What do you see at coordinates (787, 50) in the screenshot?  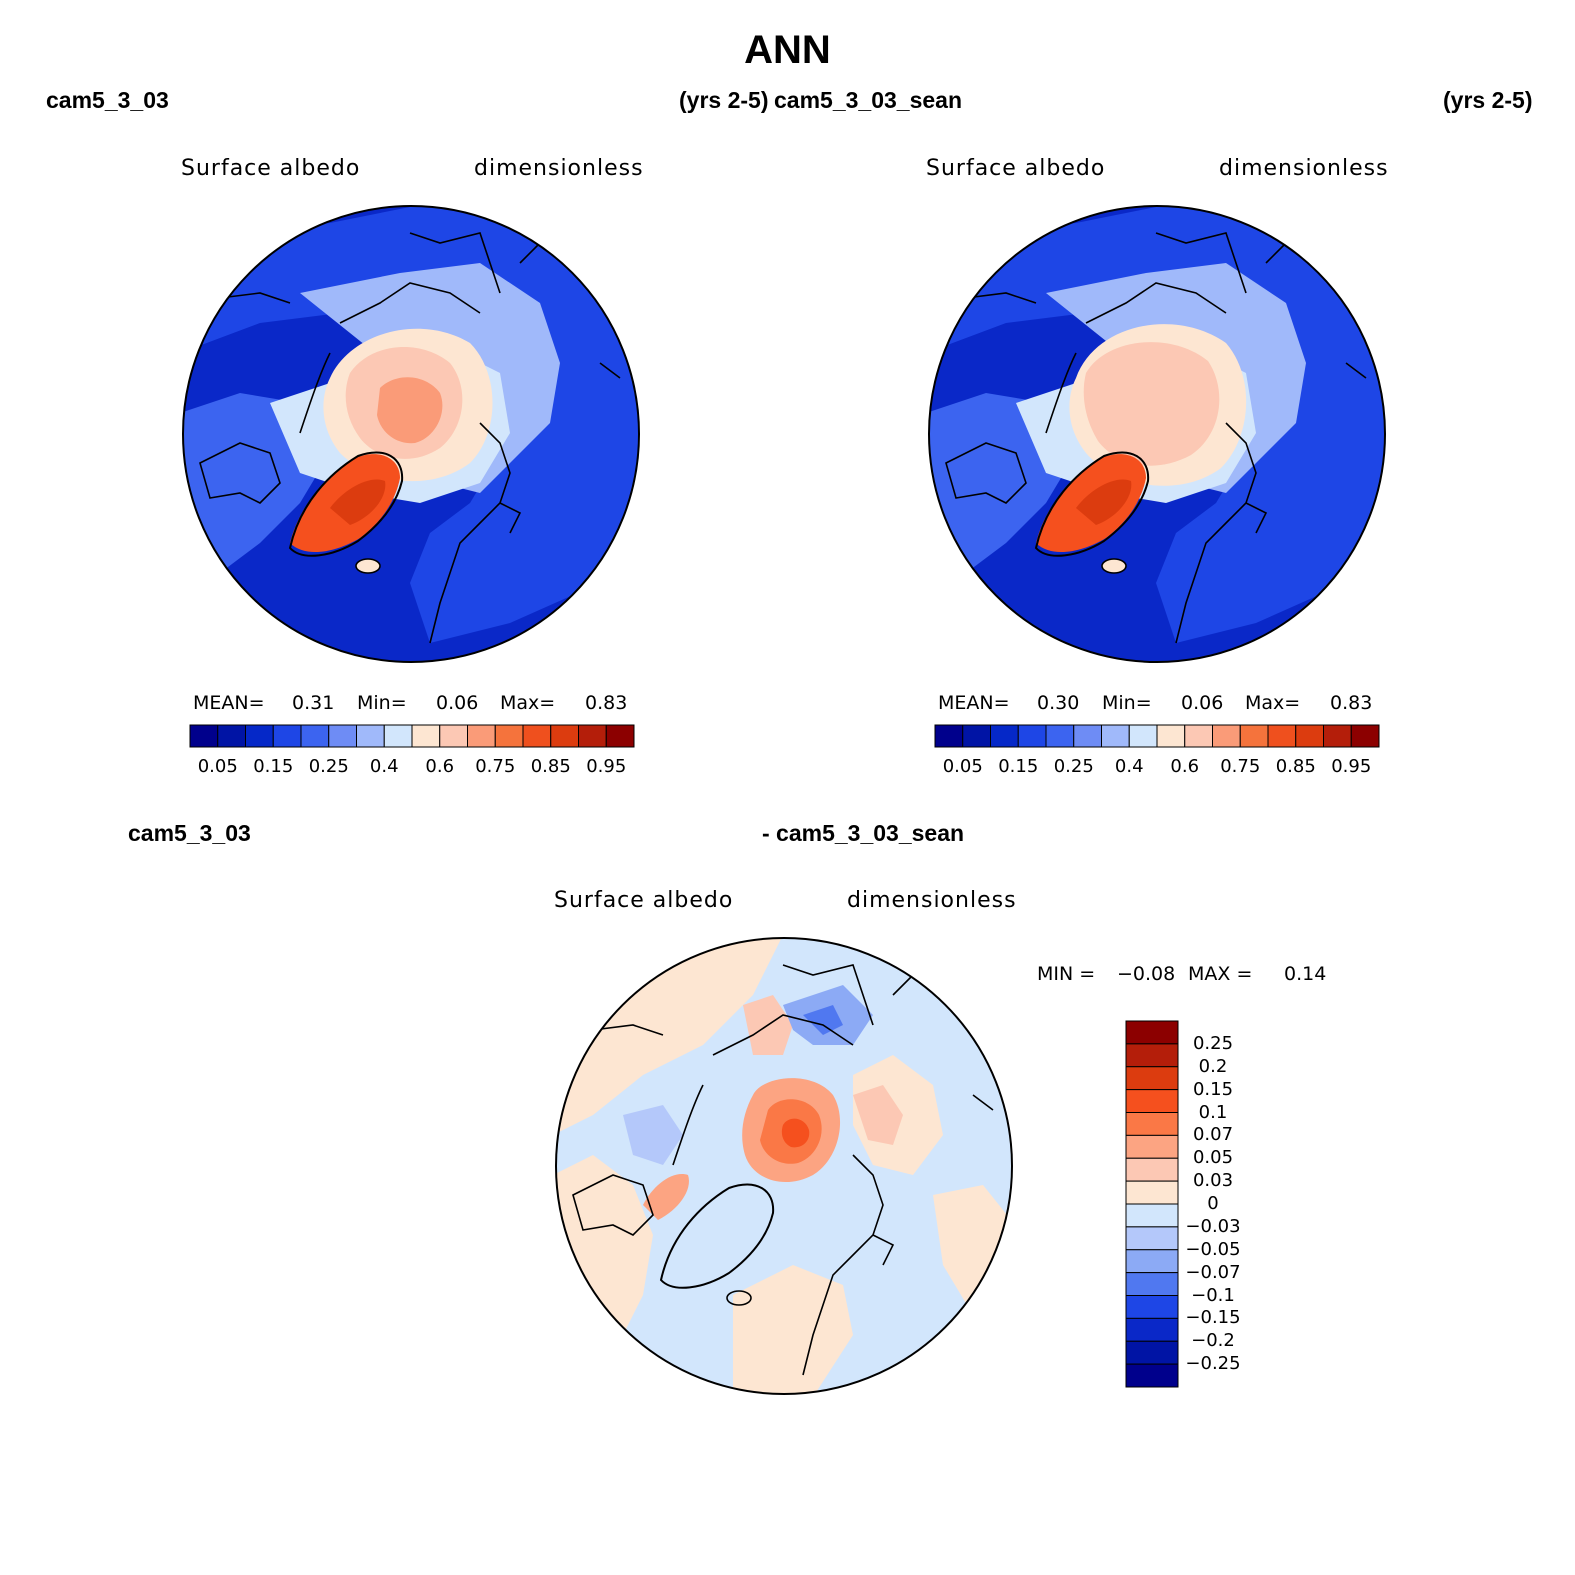 I see `figure-title: ANN` at bounding box center [787, 50].